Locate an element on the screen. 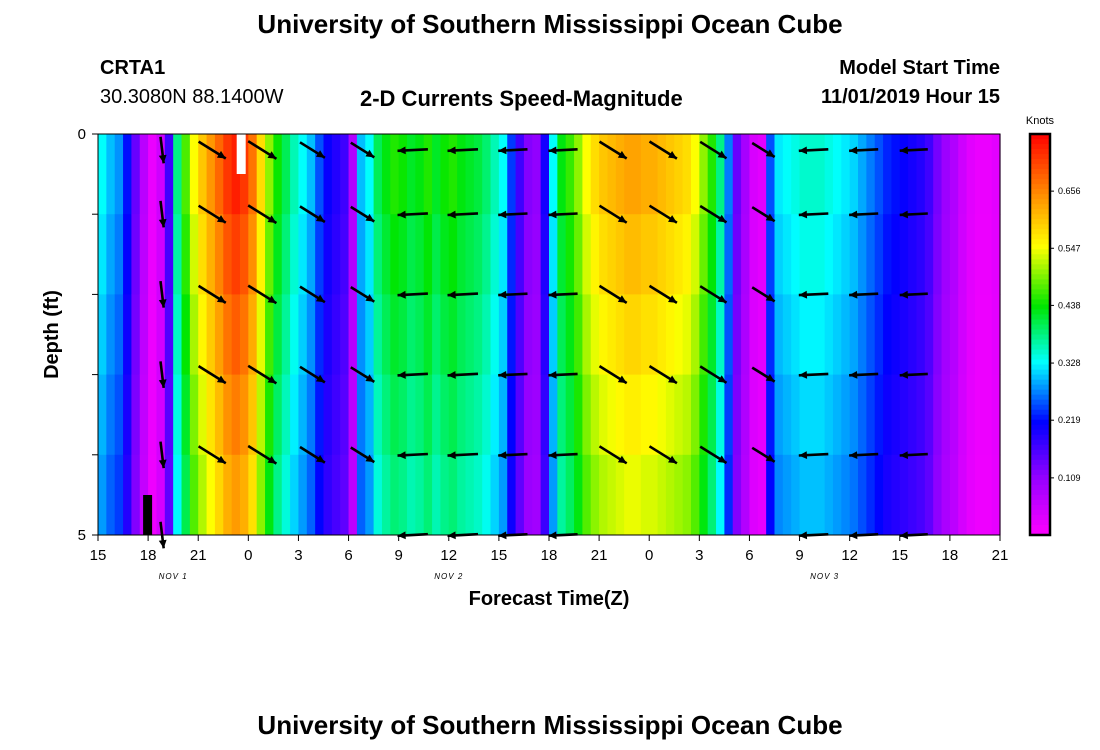  y-axis-label: Depth (ft) is located at coordinates (52, 334).